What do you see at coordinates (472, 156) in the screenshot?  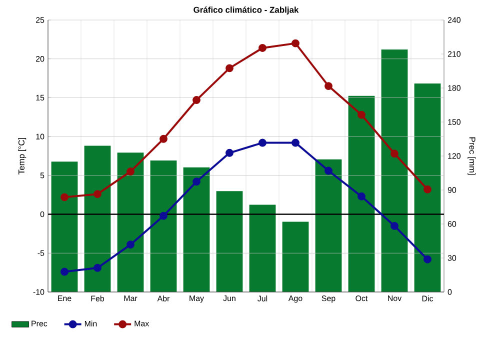 I see `y2-axis-title: Prec [mm]` at bounding box center [472, 156].